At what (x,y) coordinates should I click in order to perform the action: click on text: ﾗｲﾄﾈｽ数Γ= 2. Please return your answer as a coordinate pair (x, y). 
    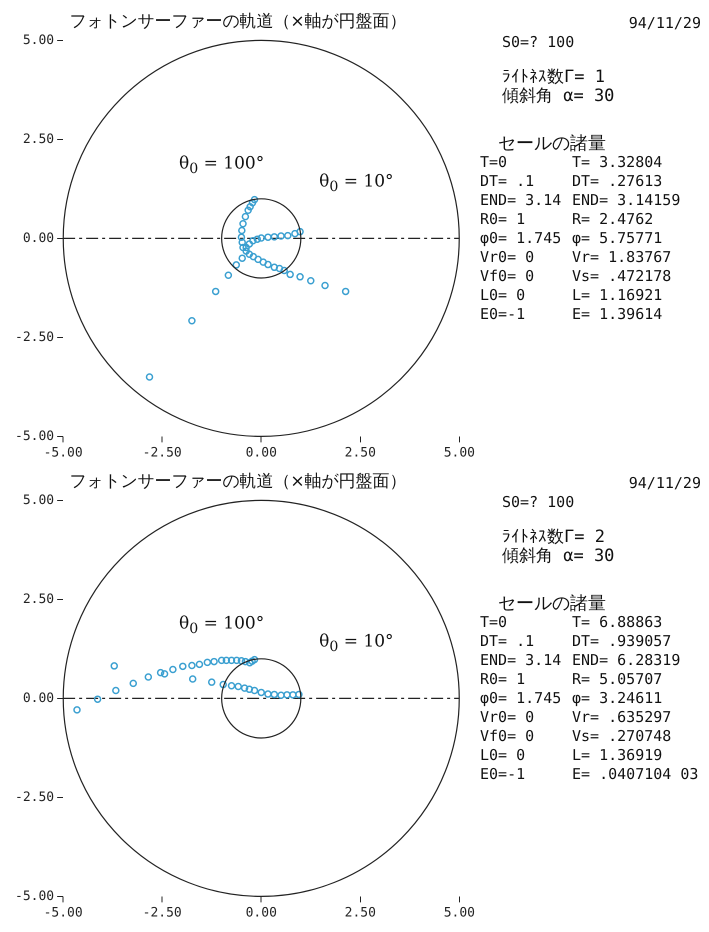
    Looking at the image, I should click on (553, 537).